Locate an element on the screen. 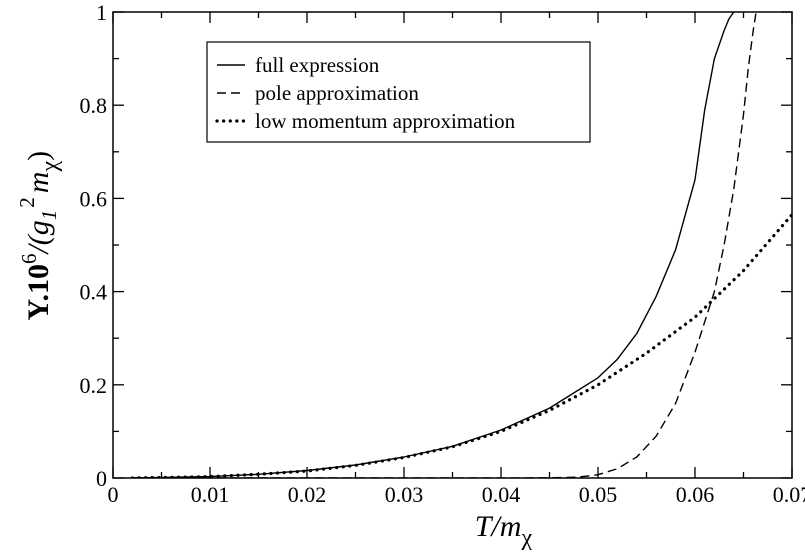 The image size is (805, 557). x-axis-label-main: T/m is located at coordinates (498, 526).